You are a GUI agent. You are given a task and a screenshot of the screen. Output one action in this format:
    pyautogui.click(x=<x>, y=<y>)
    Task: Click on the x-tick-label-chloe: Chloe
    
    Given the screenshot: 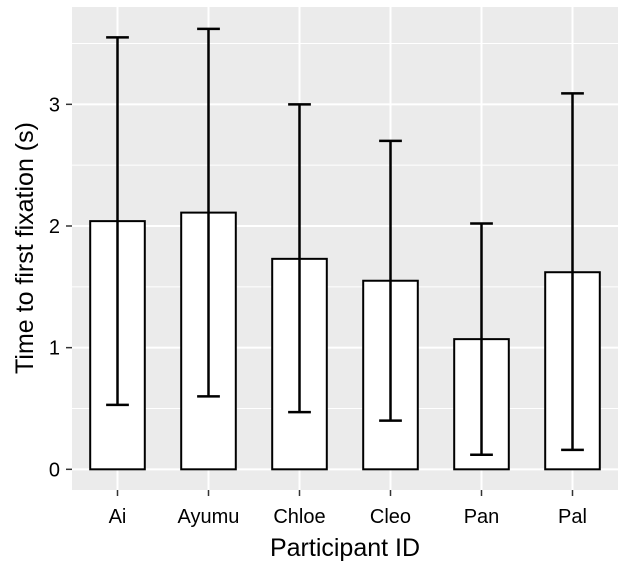 What is the action you would take?
    pyautogui.click(x=299, y=517)
    